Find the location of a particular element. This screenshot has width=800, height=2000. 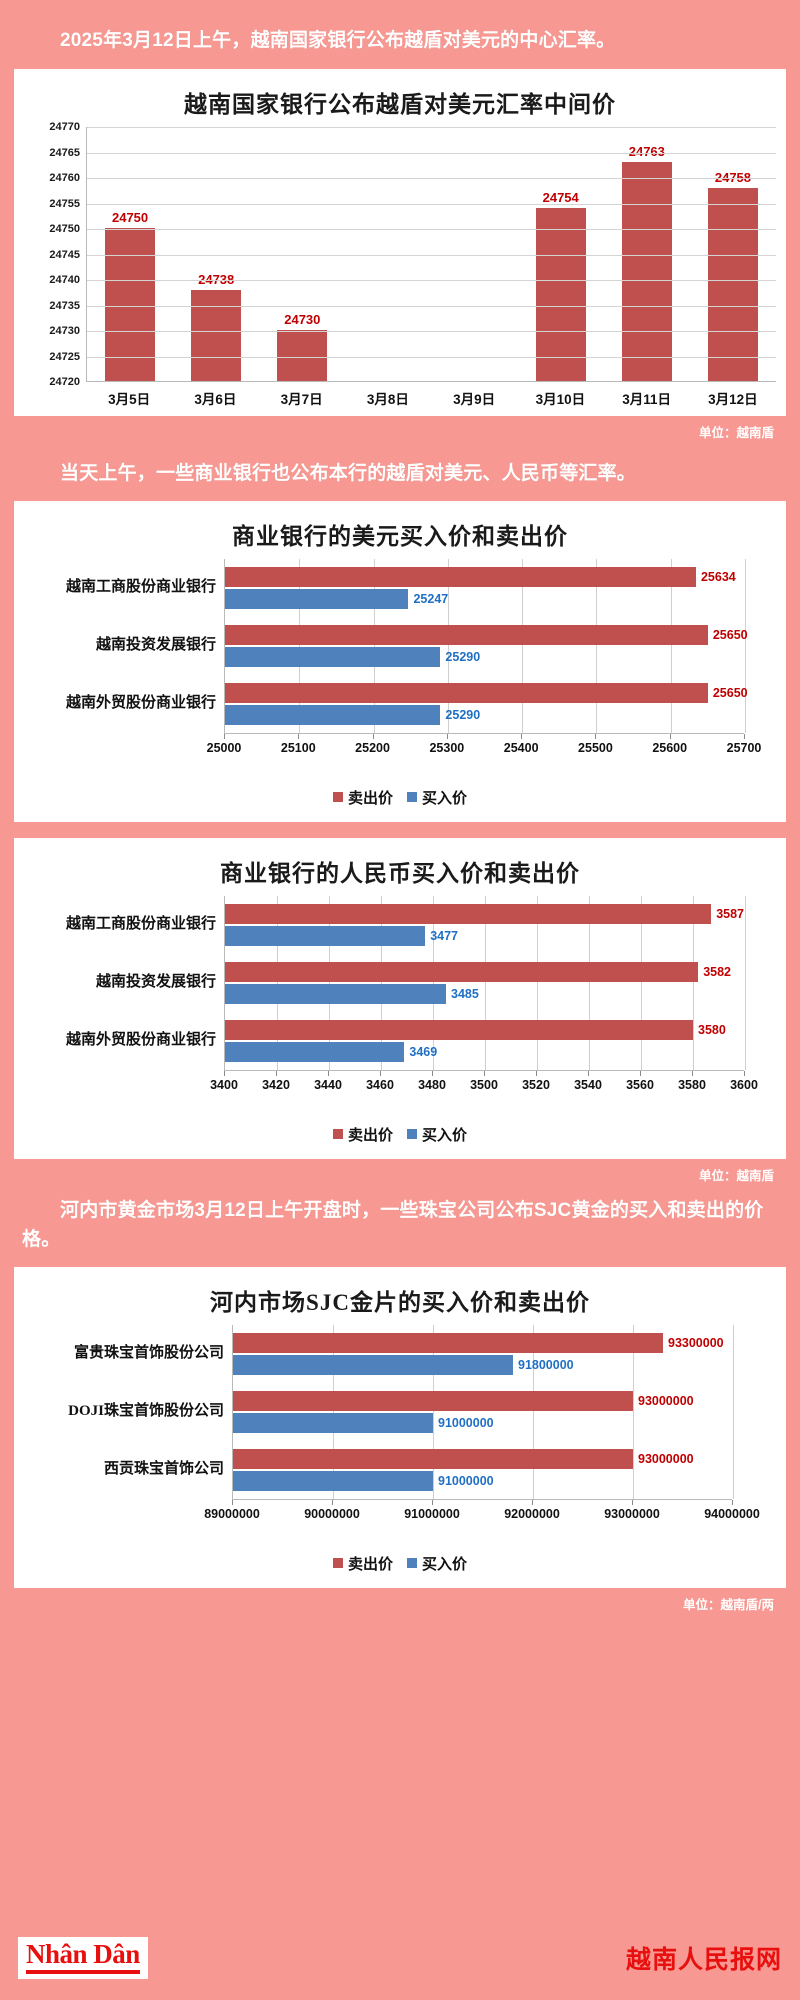

bar-column: 24758 is located at coordinates (733, 254).